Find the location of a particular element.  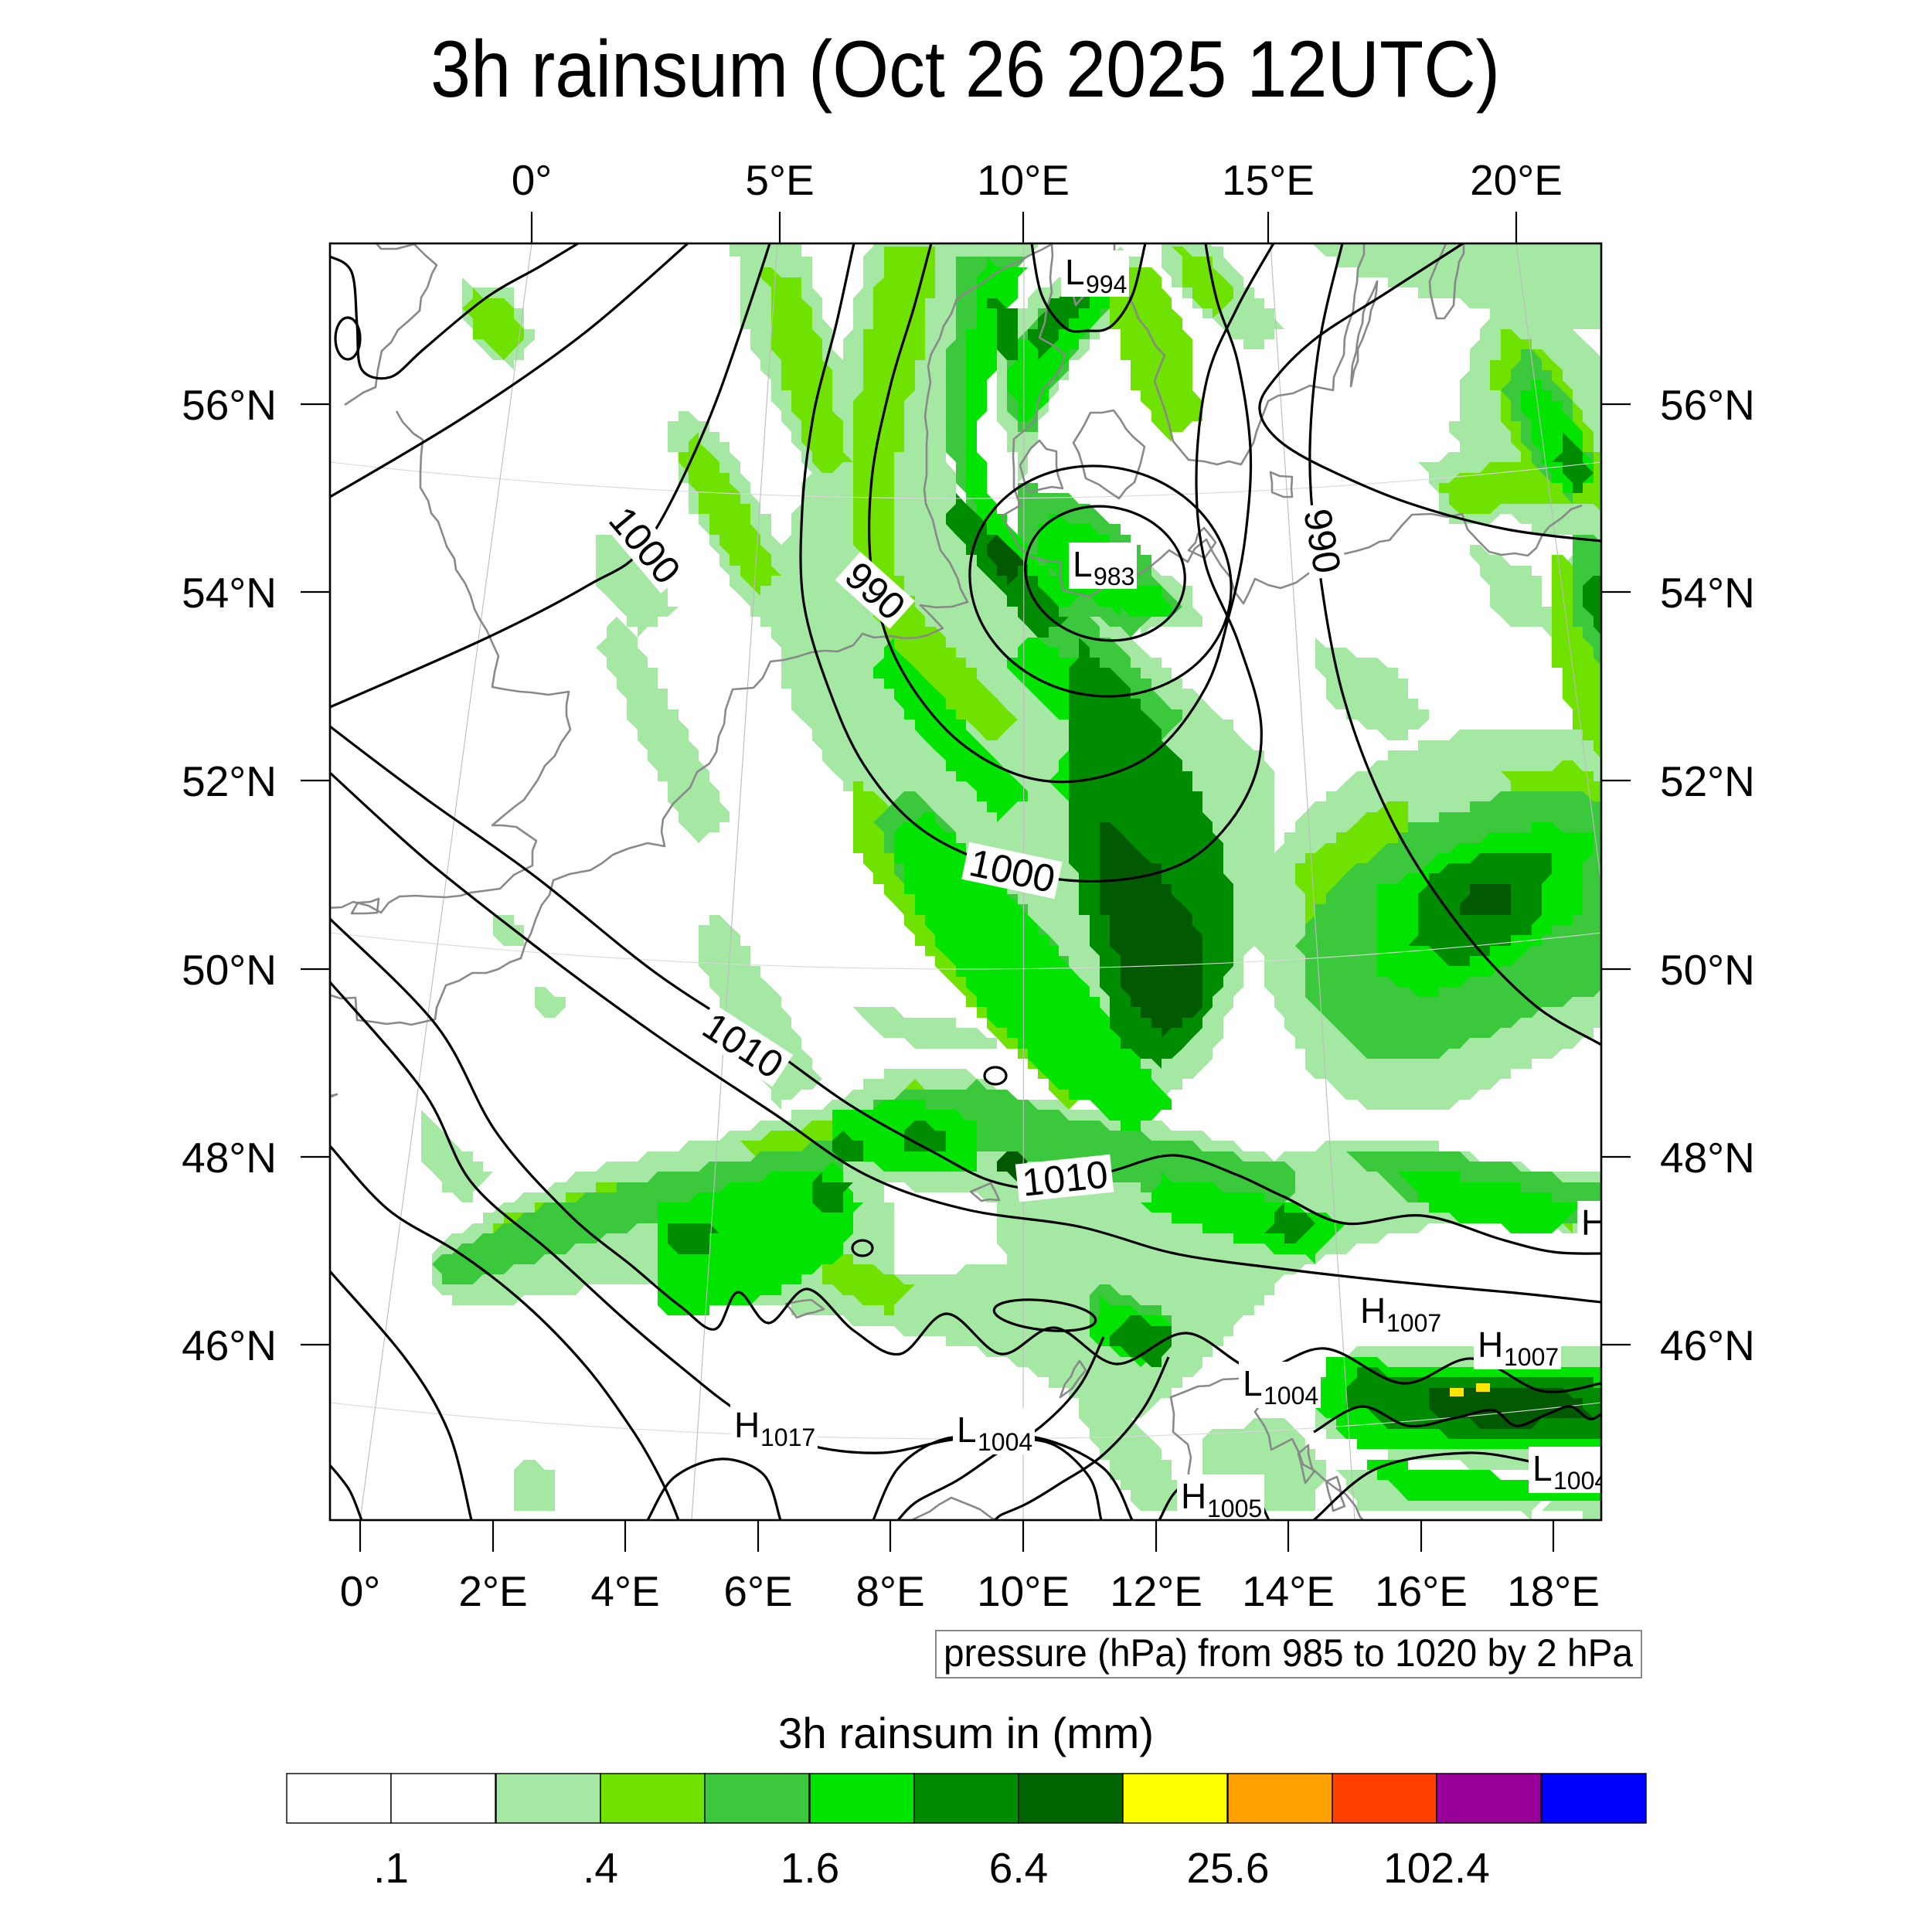

svg-text: 20°E is located at coordinates (1517, 180).